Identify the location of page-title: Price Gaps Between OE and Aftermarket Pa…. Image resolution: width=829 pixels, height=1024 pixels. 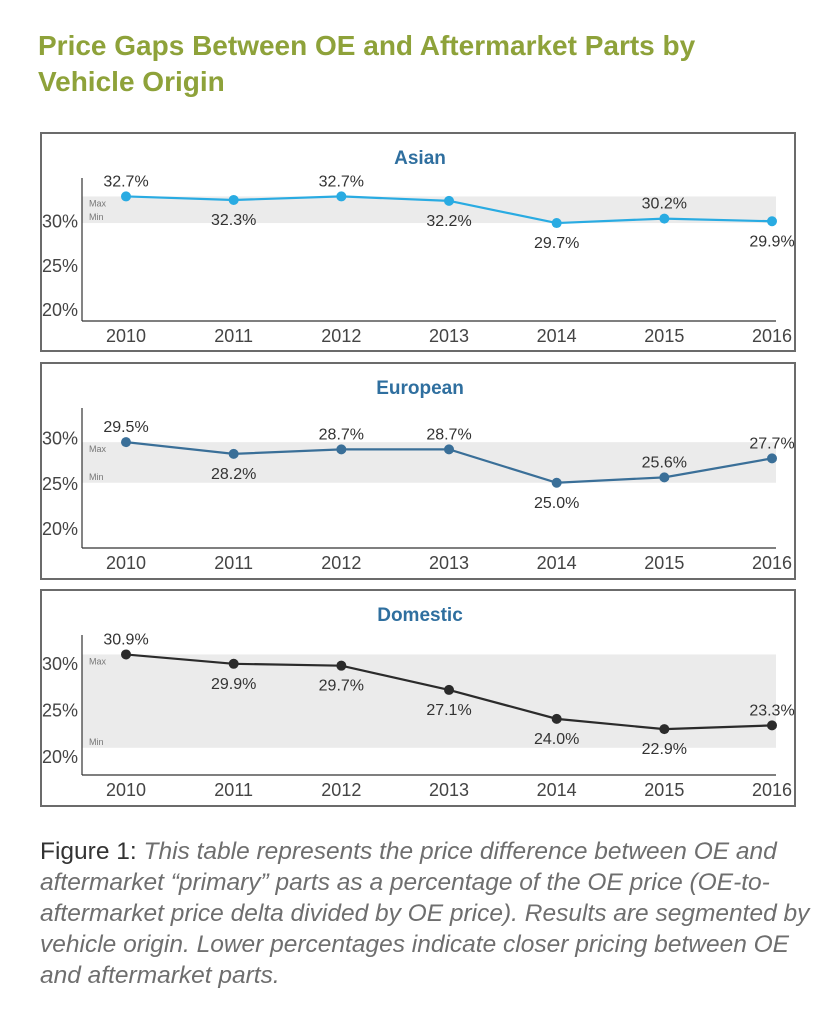
(367, 63).